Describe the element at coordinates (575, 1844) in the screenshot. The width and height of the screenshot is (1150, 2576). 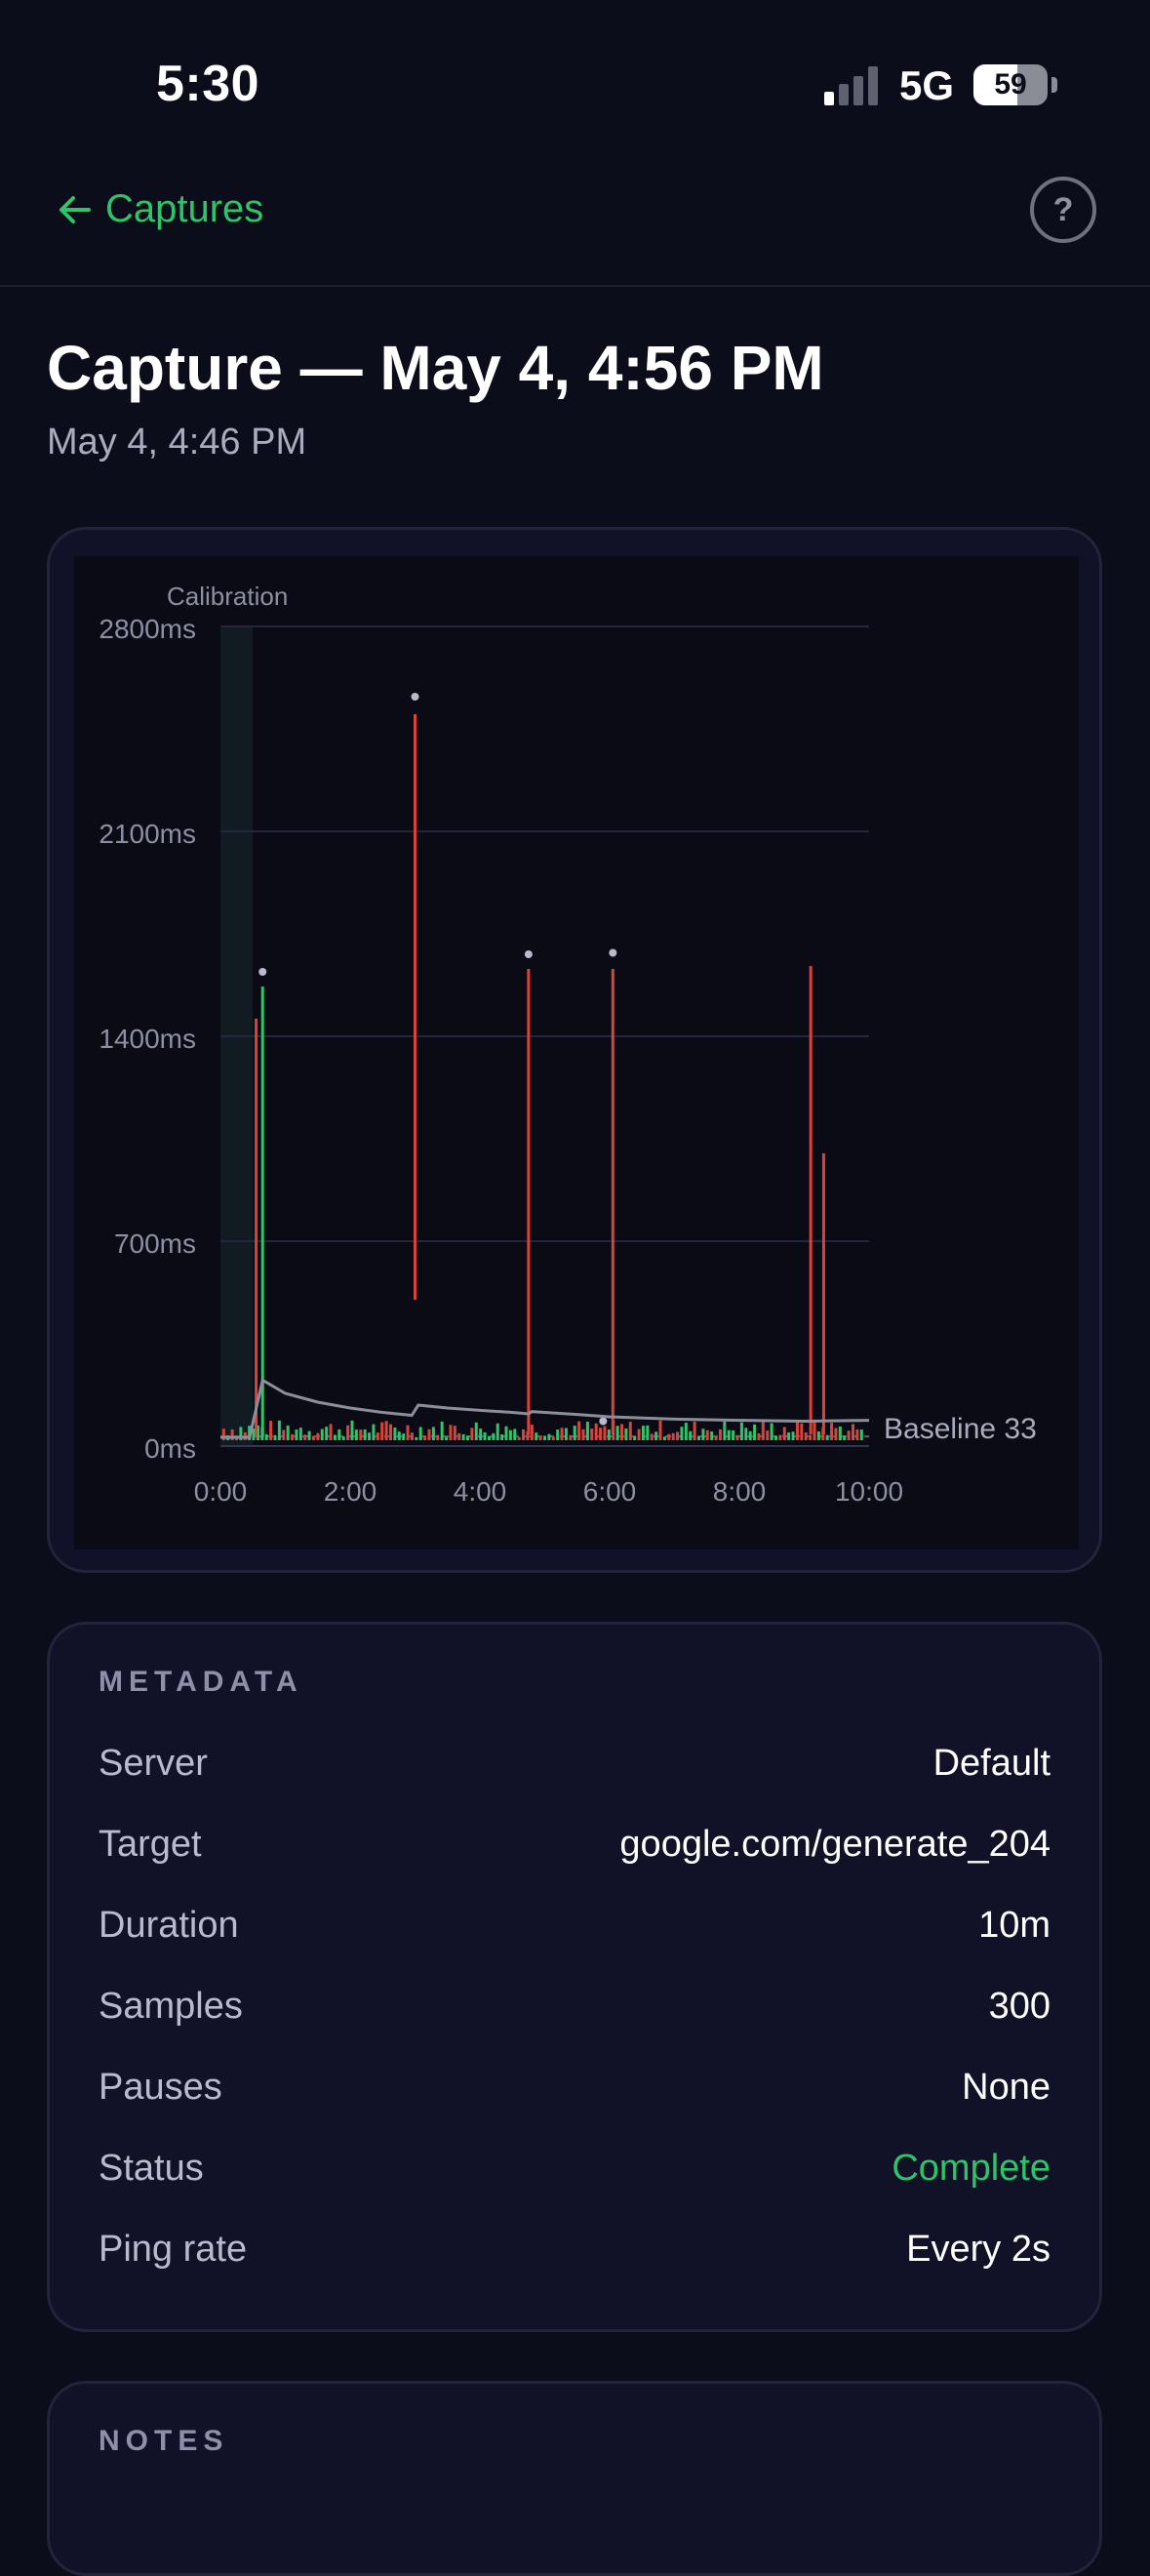
I see `metadata-row-target: Target google.com/generate_204` at that location.